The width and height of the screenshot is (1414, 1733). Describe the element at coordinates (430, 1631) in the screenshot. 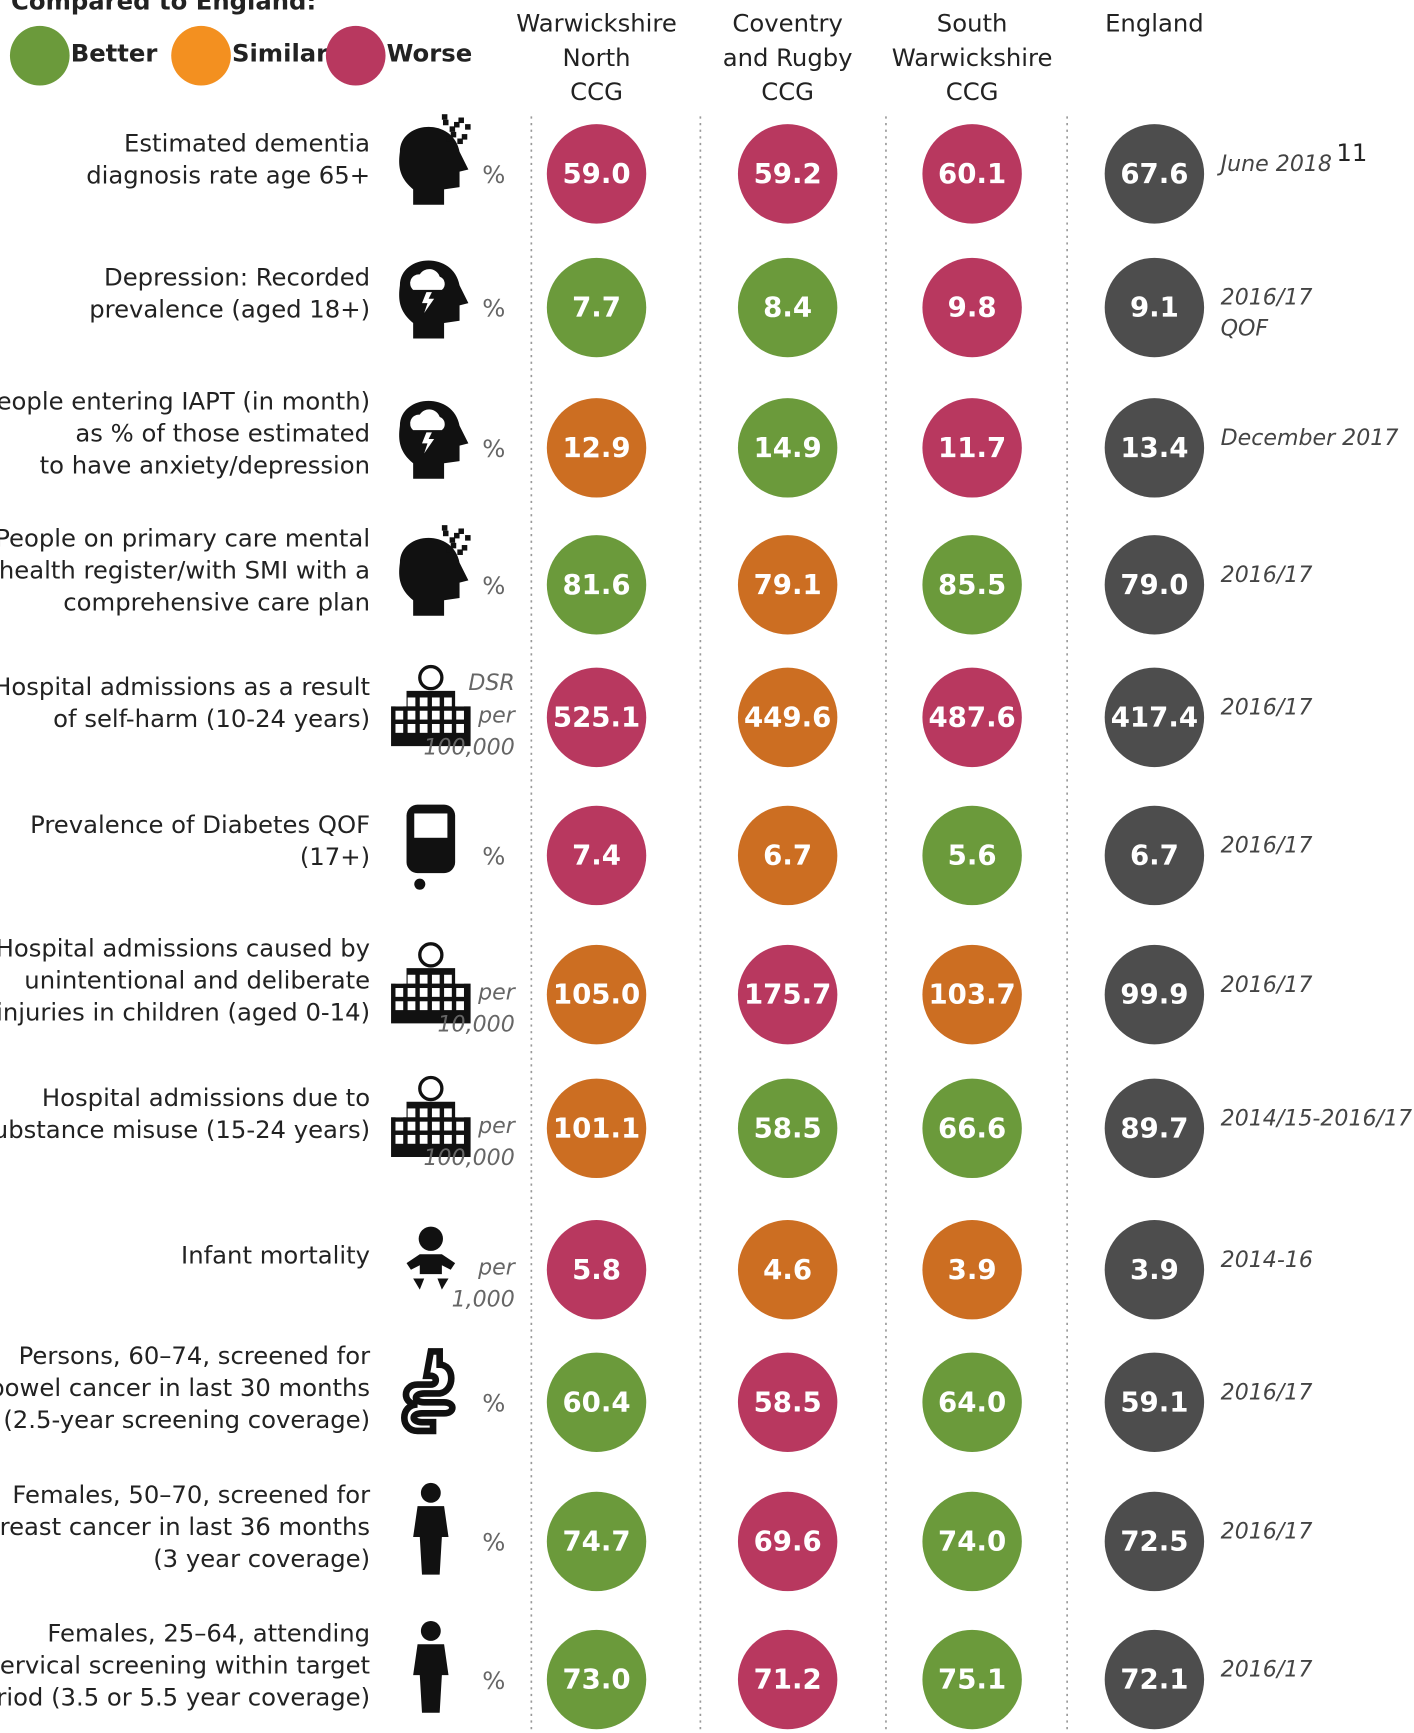

I see `icon-person-head` at that location.